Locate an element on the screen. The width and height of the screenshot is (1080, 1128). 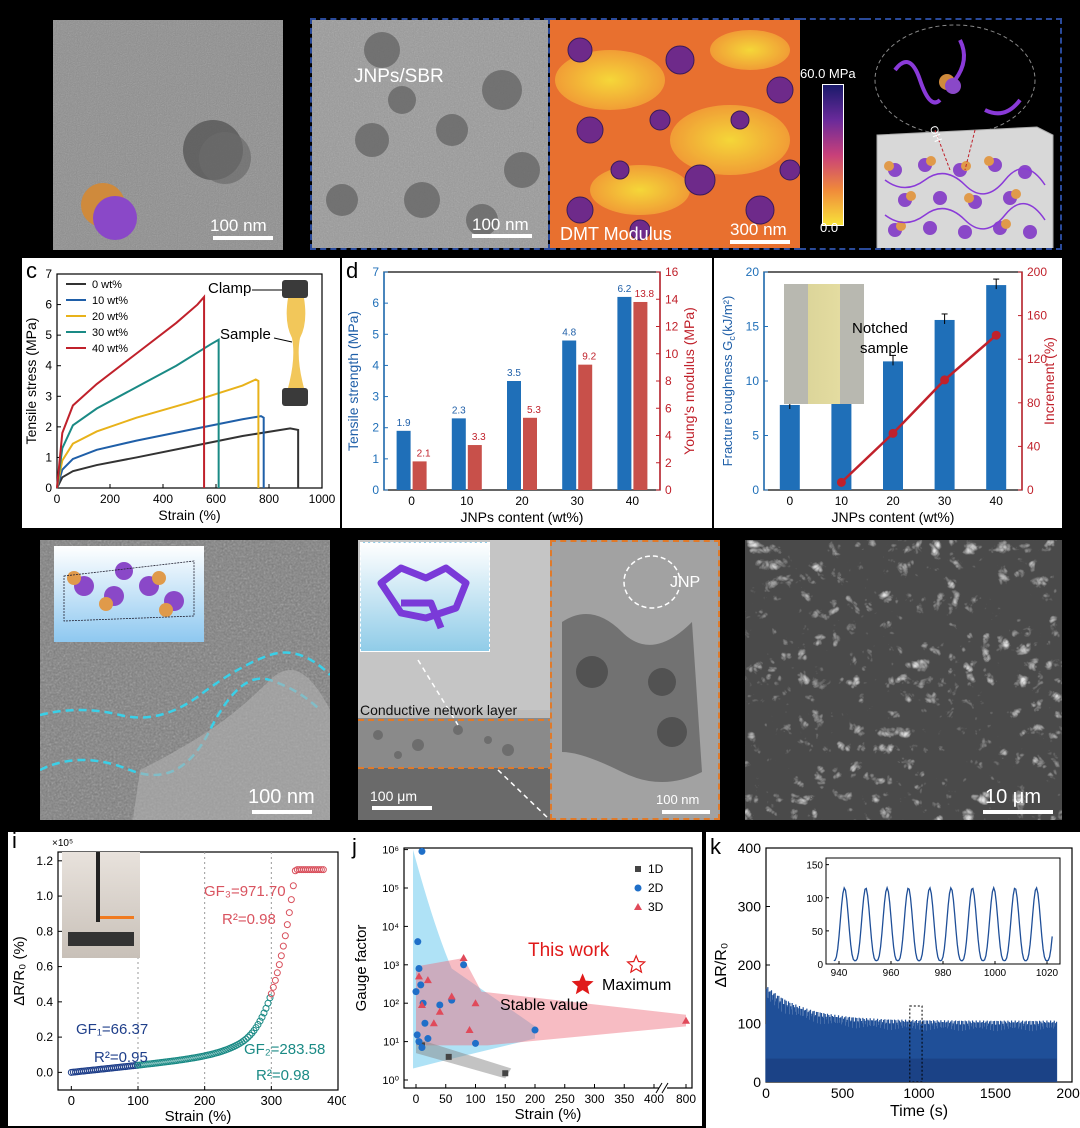
x-tick-label: 300 is located at coordinates (594, 1099).